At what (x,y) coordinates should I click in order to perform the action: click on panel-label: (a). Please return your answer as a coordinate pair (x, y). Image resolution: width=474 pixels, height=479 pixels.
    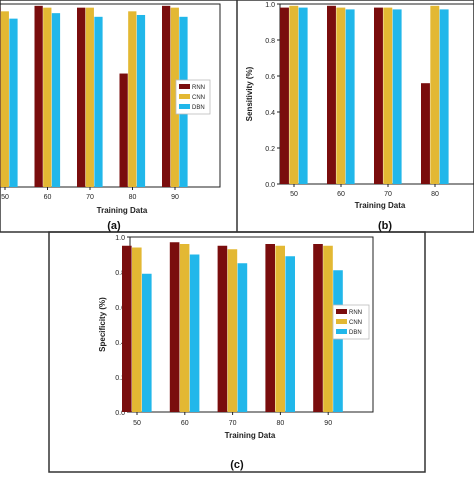
    Looking at the image, I should click on (114, 226).